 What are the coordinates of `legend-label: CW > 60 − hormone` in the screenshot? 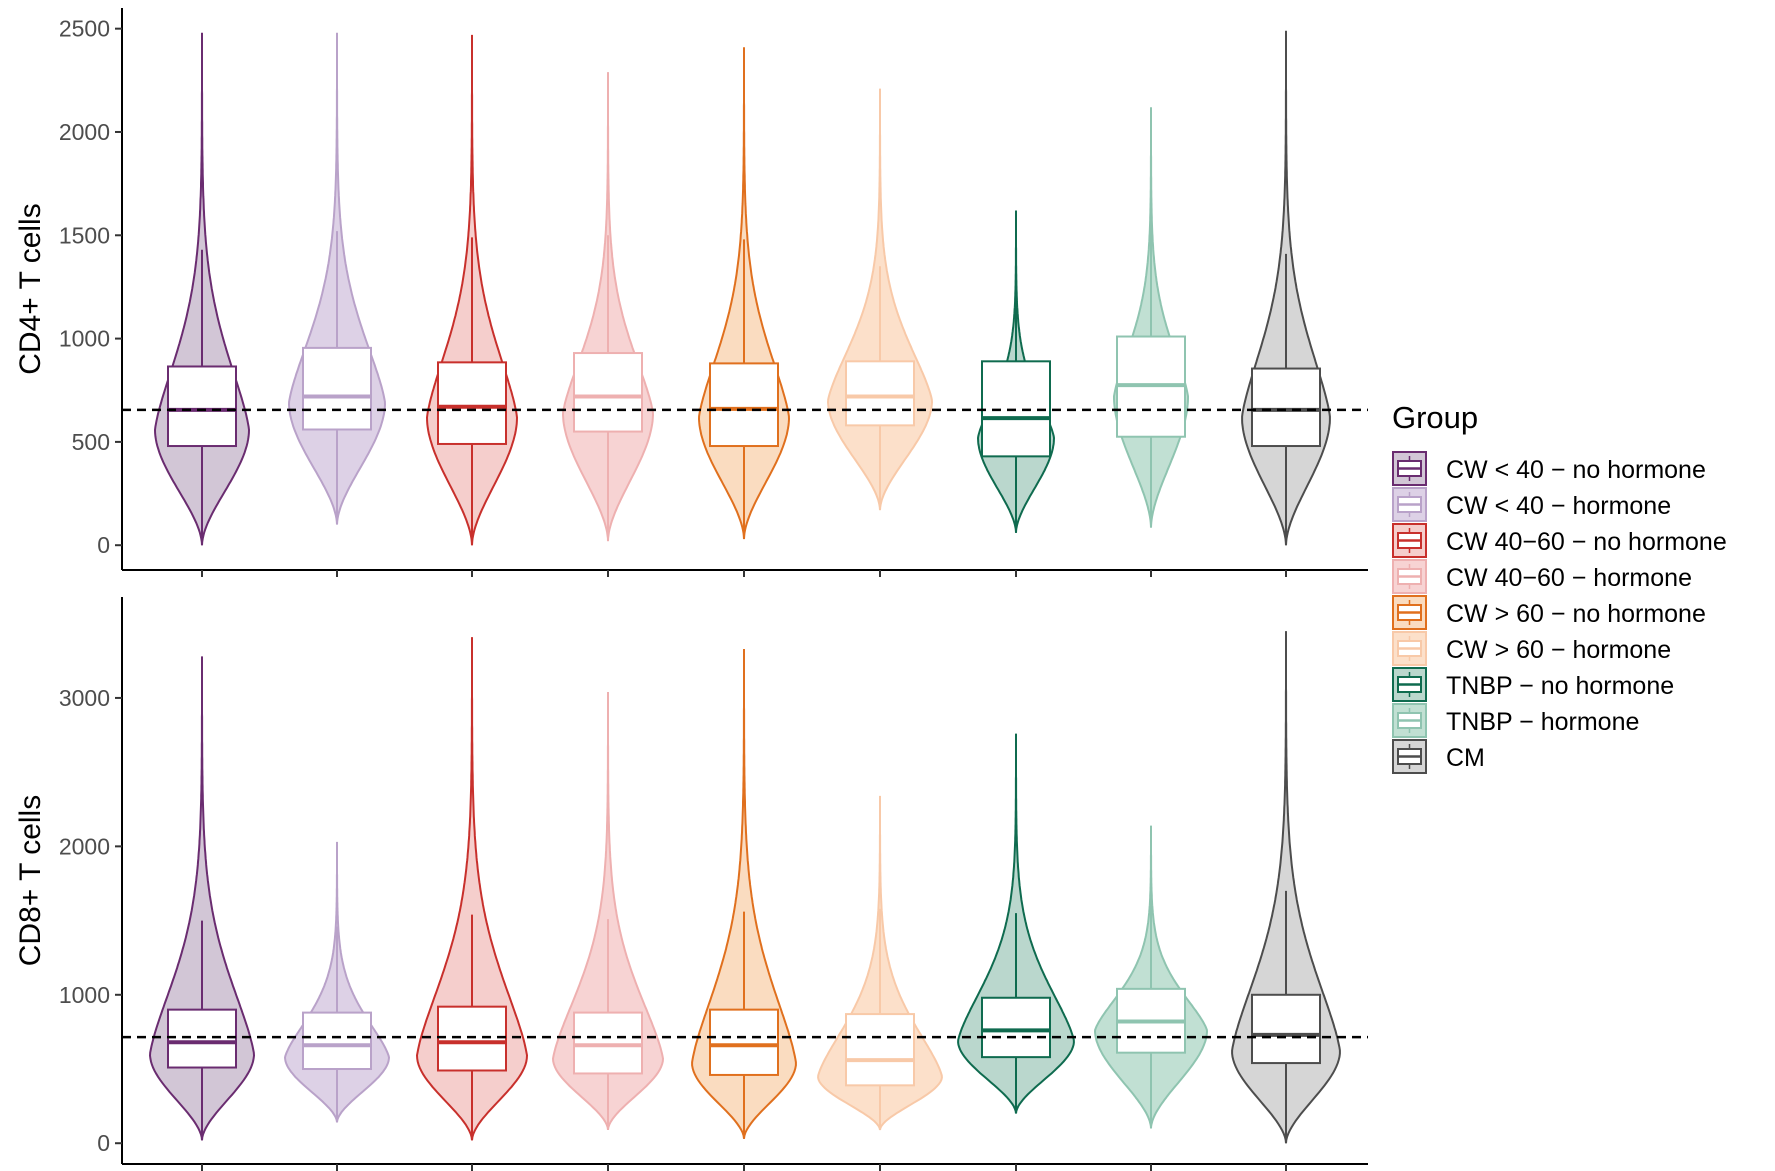 It's located at (1558, 650).